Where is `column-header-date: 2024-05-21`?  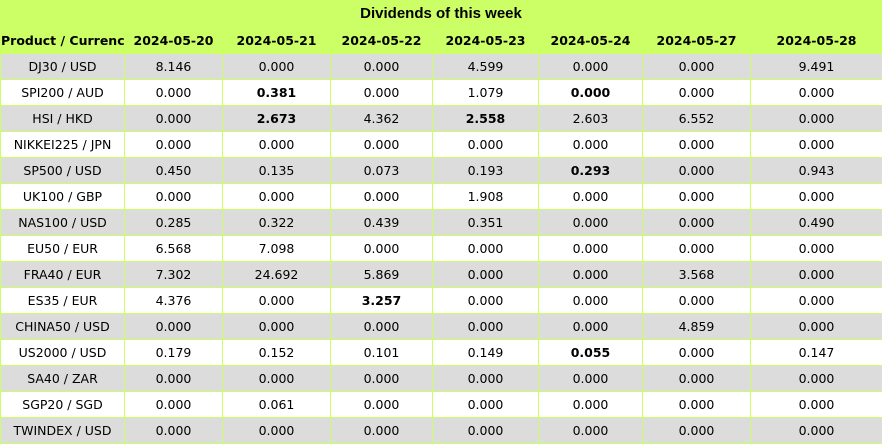
column-header-date: 2024-05-21 is located at coordinates (277, 41).